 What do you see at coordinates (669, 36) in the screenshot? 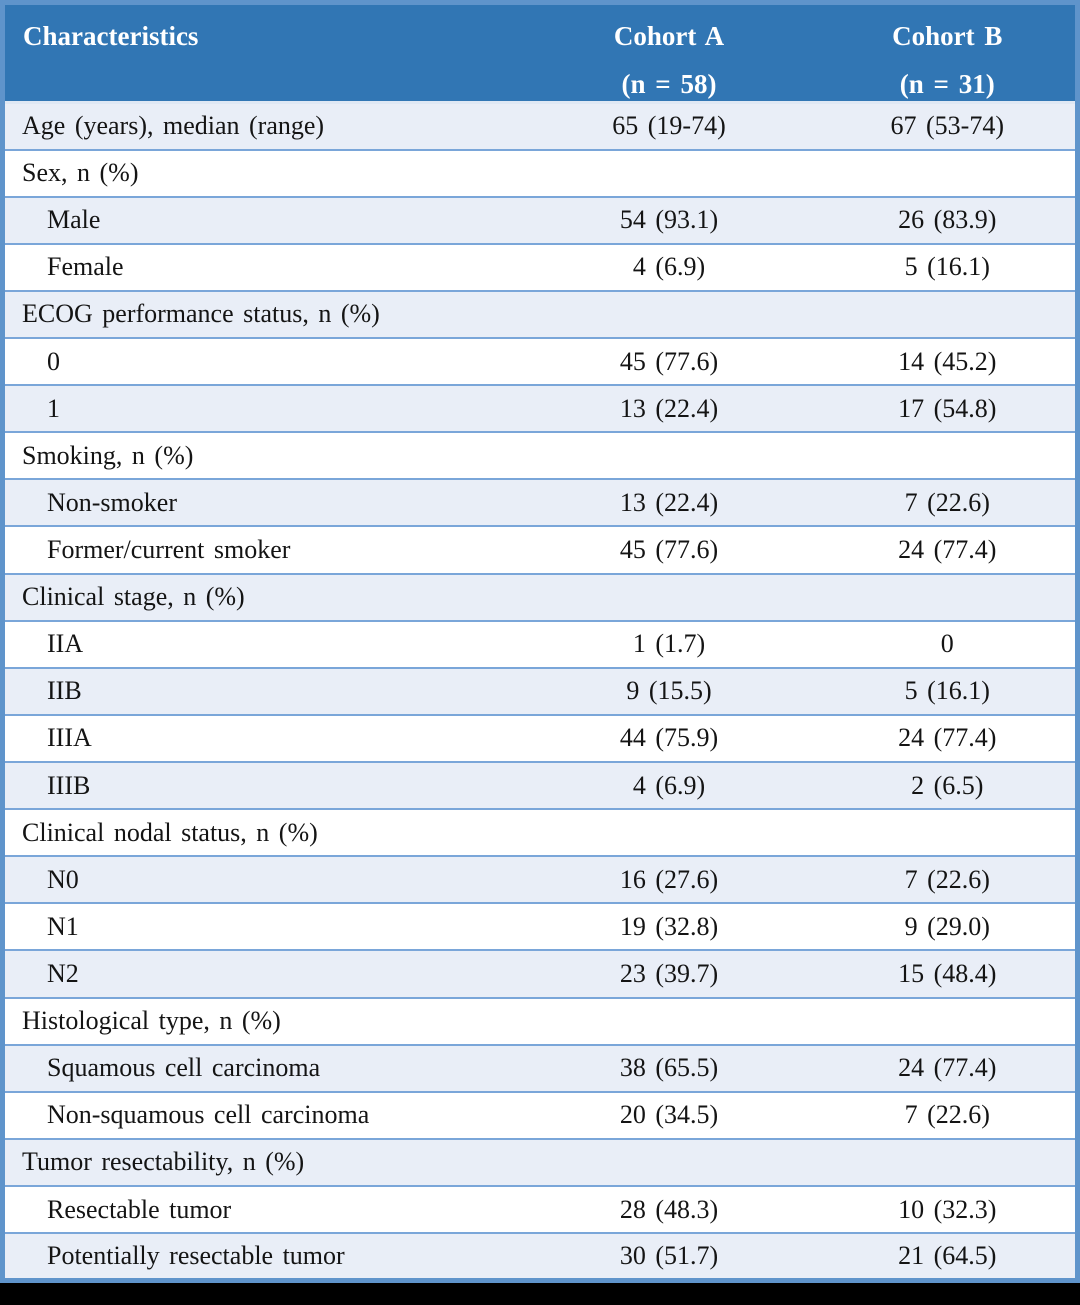
I see `cohort-a-title: Cohort A` at bounding box center [669, 36].